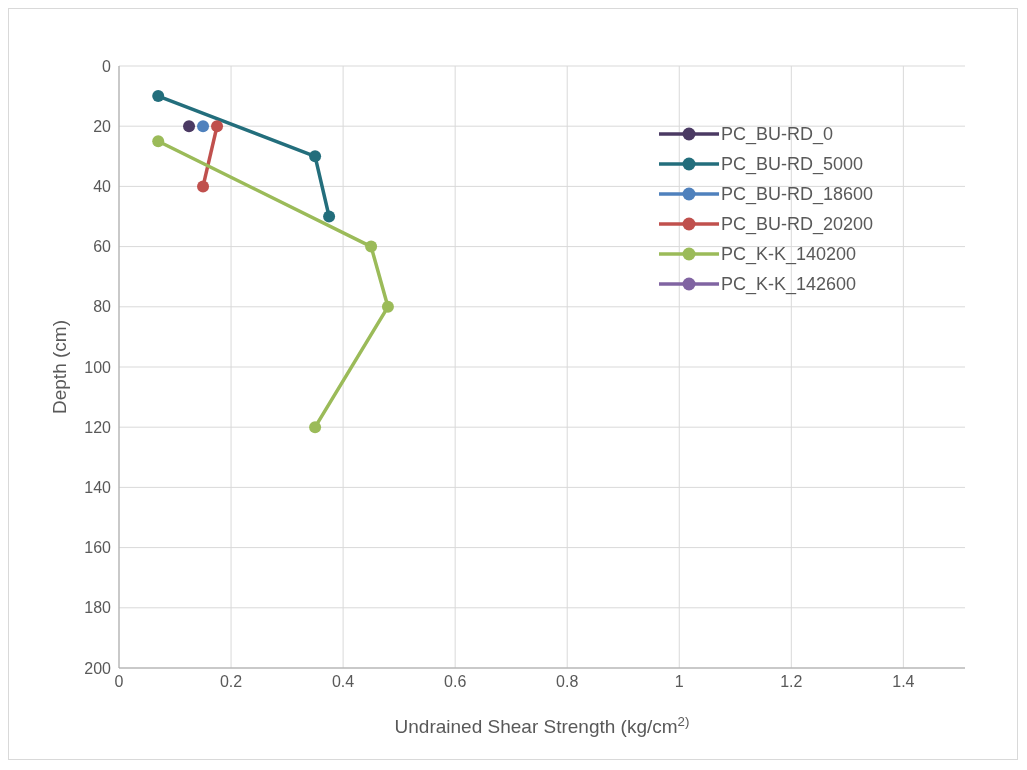  What do you see at coordinates (119, 682) in the screenshot?
I see `x-tick-label: 0` at bounding box center [119, 682].